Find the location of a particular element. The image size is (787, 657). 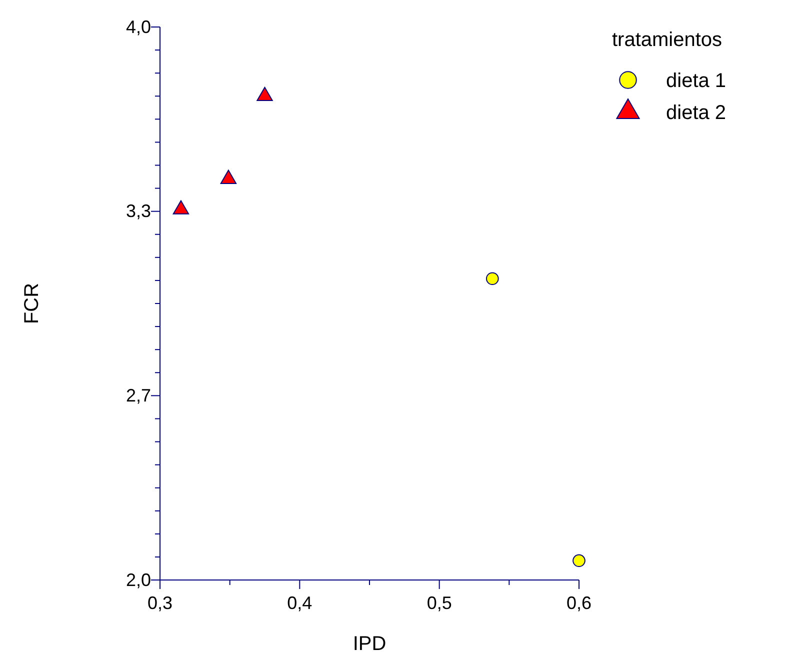

y-tick-label: 4,0 is located at coordinates (138, 26).